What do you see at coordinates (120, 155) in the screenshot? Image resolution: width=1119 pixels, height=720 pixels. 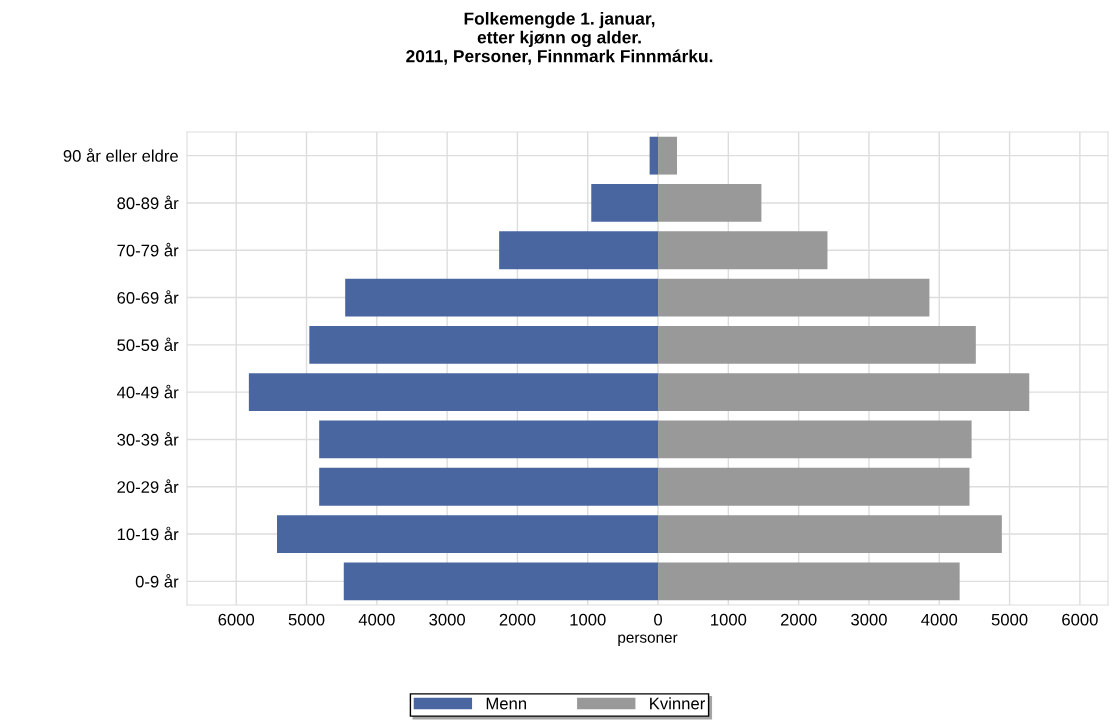 I see `y-tick-label: 90 år eller eldre` at bounding box center [120, 155].